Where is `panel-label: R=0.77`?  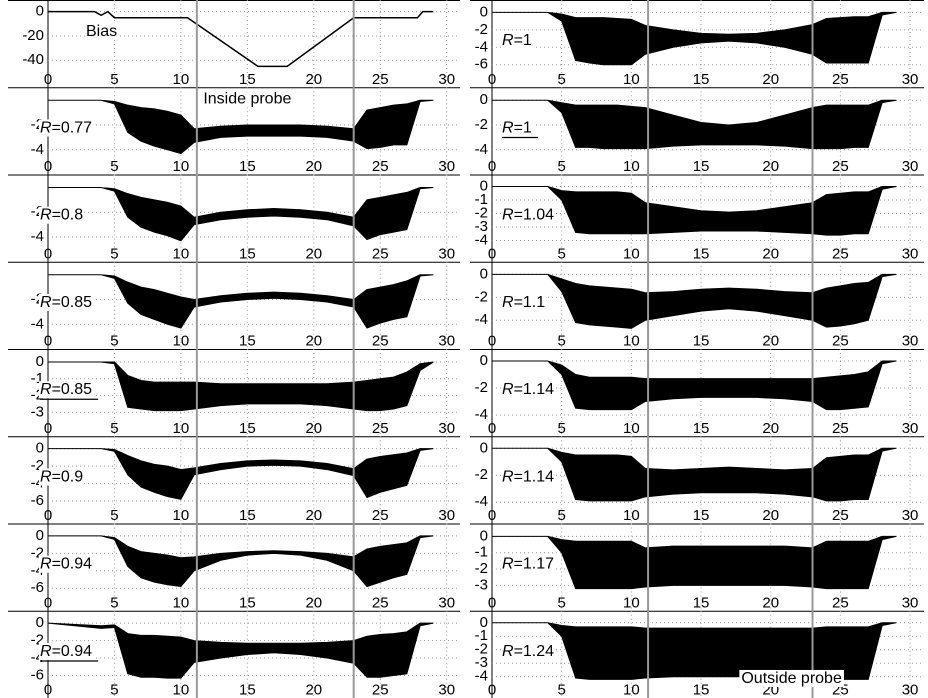
panel-label: R=0.77 is located at coordinates (66, 127).